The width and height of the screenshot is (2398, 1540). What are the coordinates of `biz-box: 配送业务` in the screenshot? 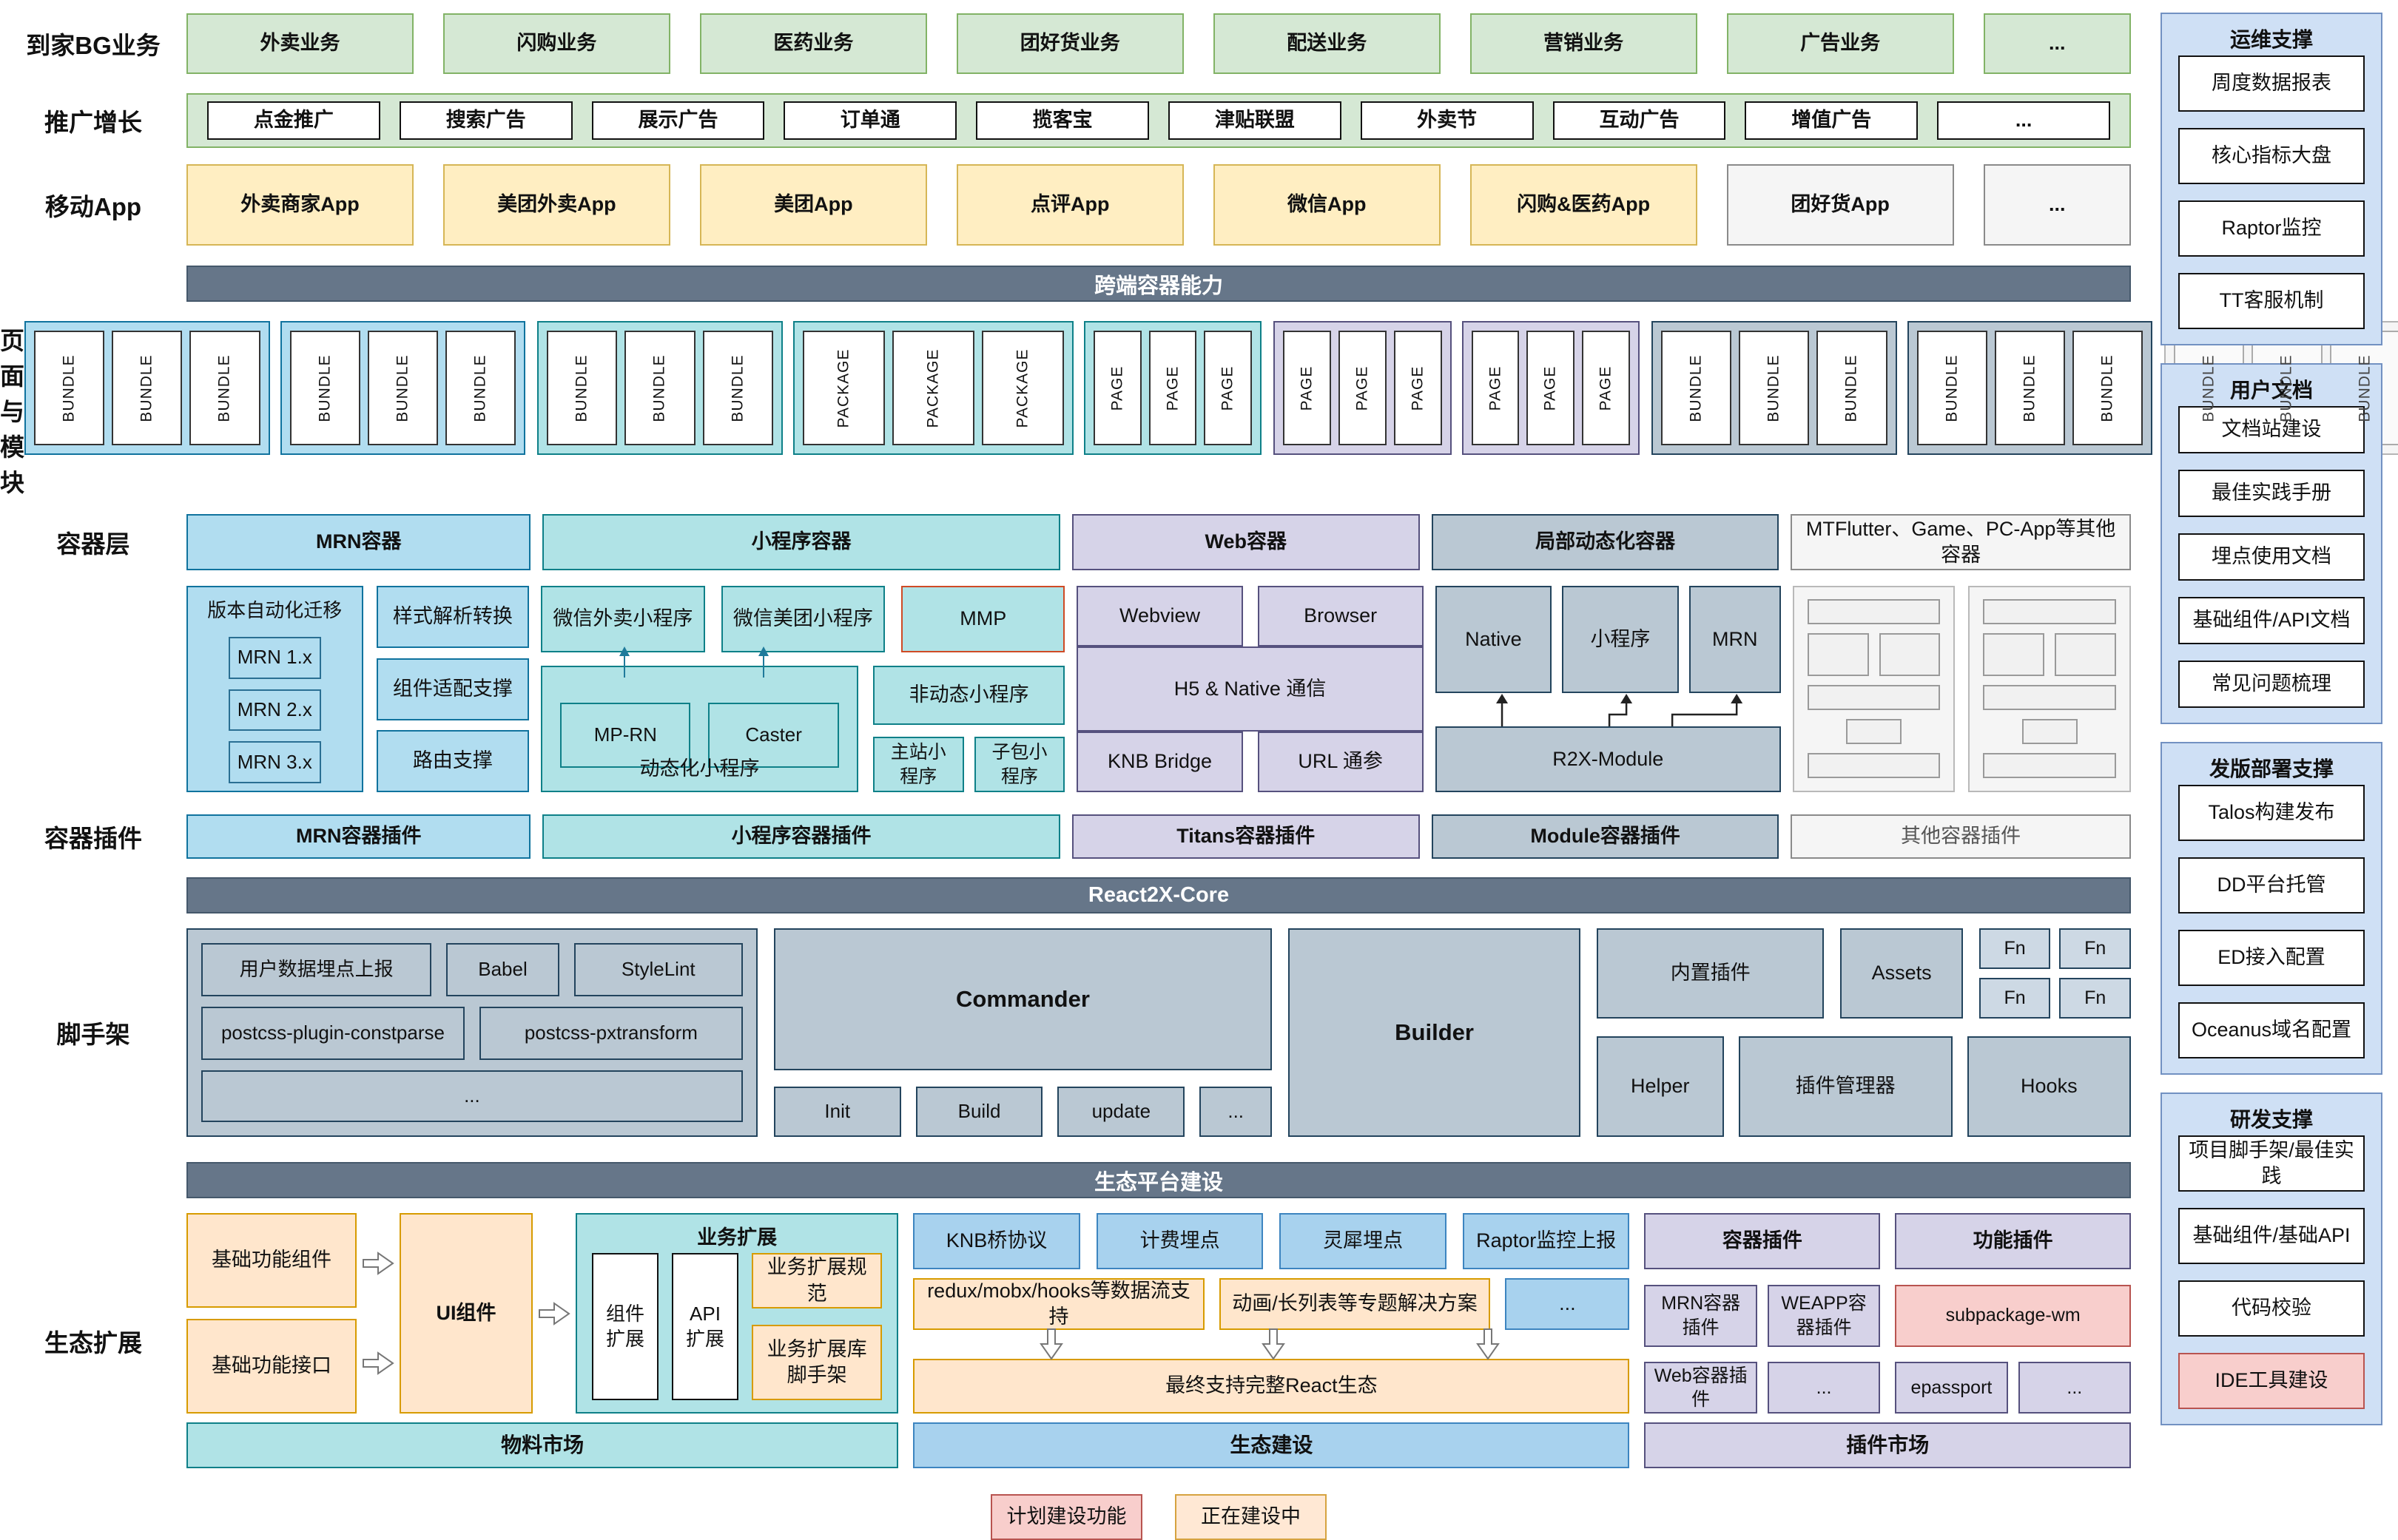 It's located at (1327, 43).